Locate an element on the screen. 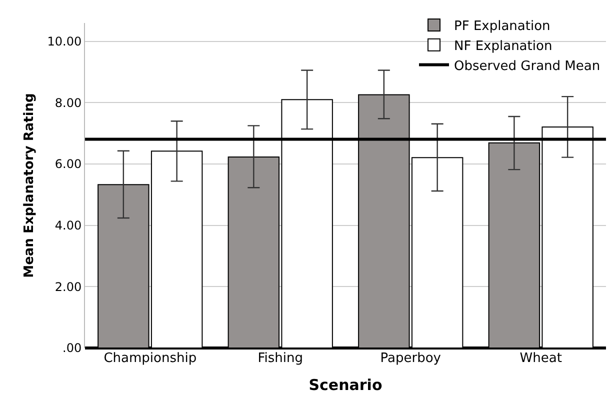  y-tick-label: 10.00 is located at coordinates (64, 41).